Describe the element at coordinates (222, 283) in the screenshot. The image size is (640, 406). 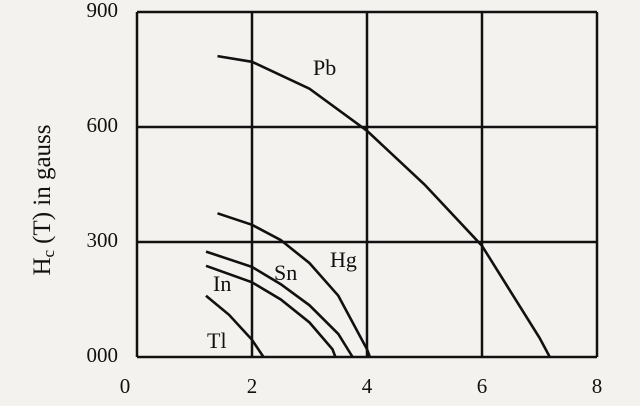
I see `series-label: In` at that location.